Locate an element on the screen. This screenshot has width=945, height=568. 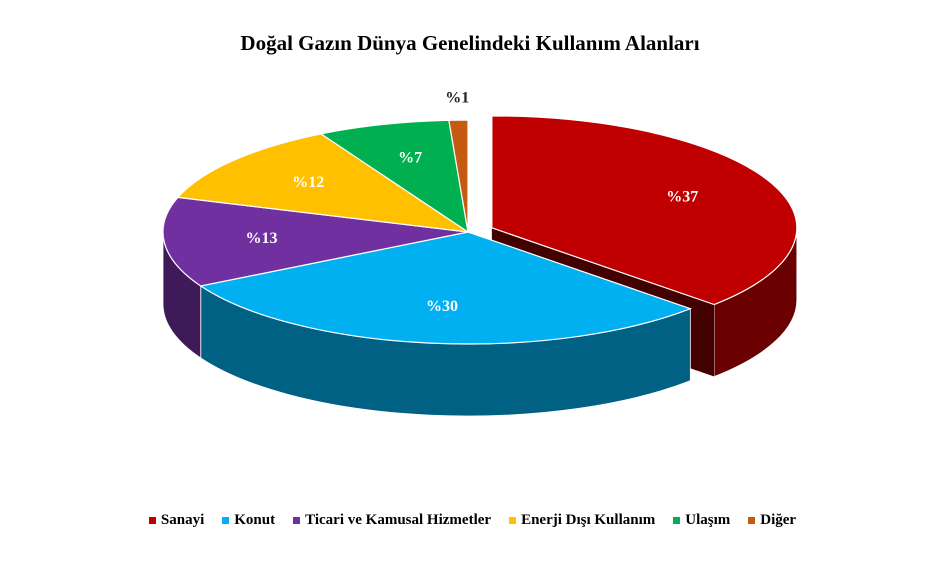
legend-item: Ticari ve Kamusal Hizmetler is located at coordinates (392, 520).